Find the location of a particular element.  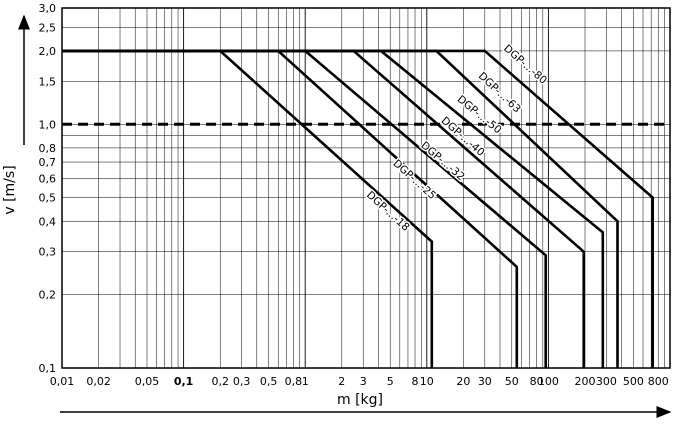

series-label: DGP-...-25 is located at coordinates (415, 179).